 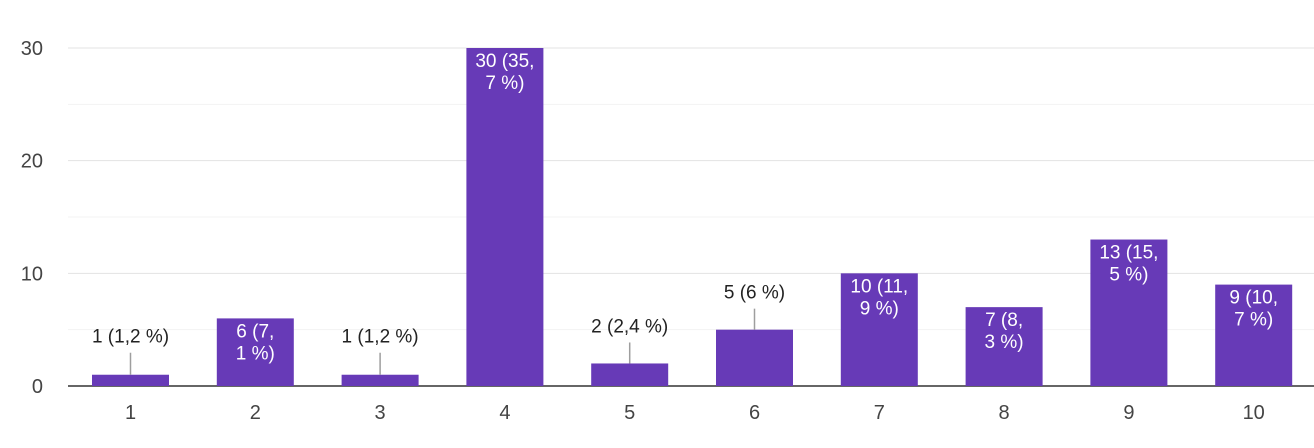 What do you see at coordinates (1254, 413) in the screenshot?
I see `x-tick-label: 10` at bounding box center [1254, 413].